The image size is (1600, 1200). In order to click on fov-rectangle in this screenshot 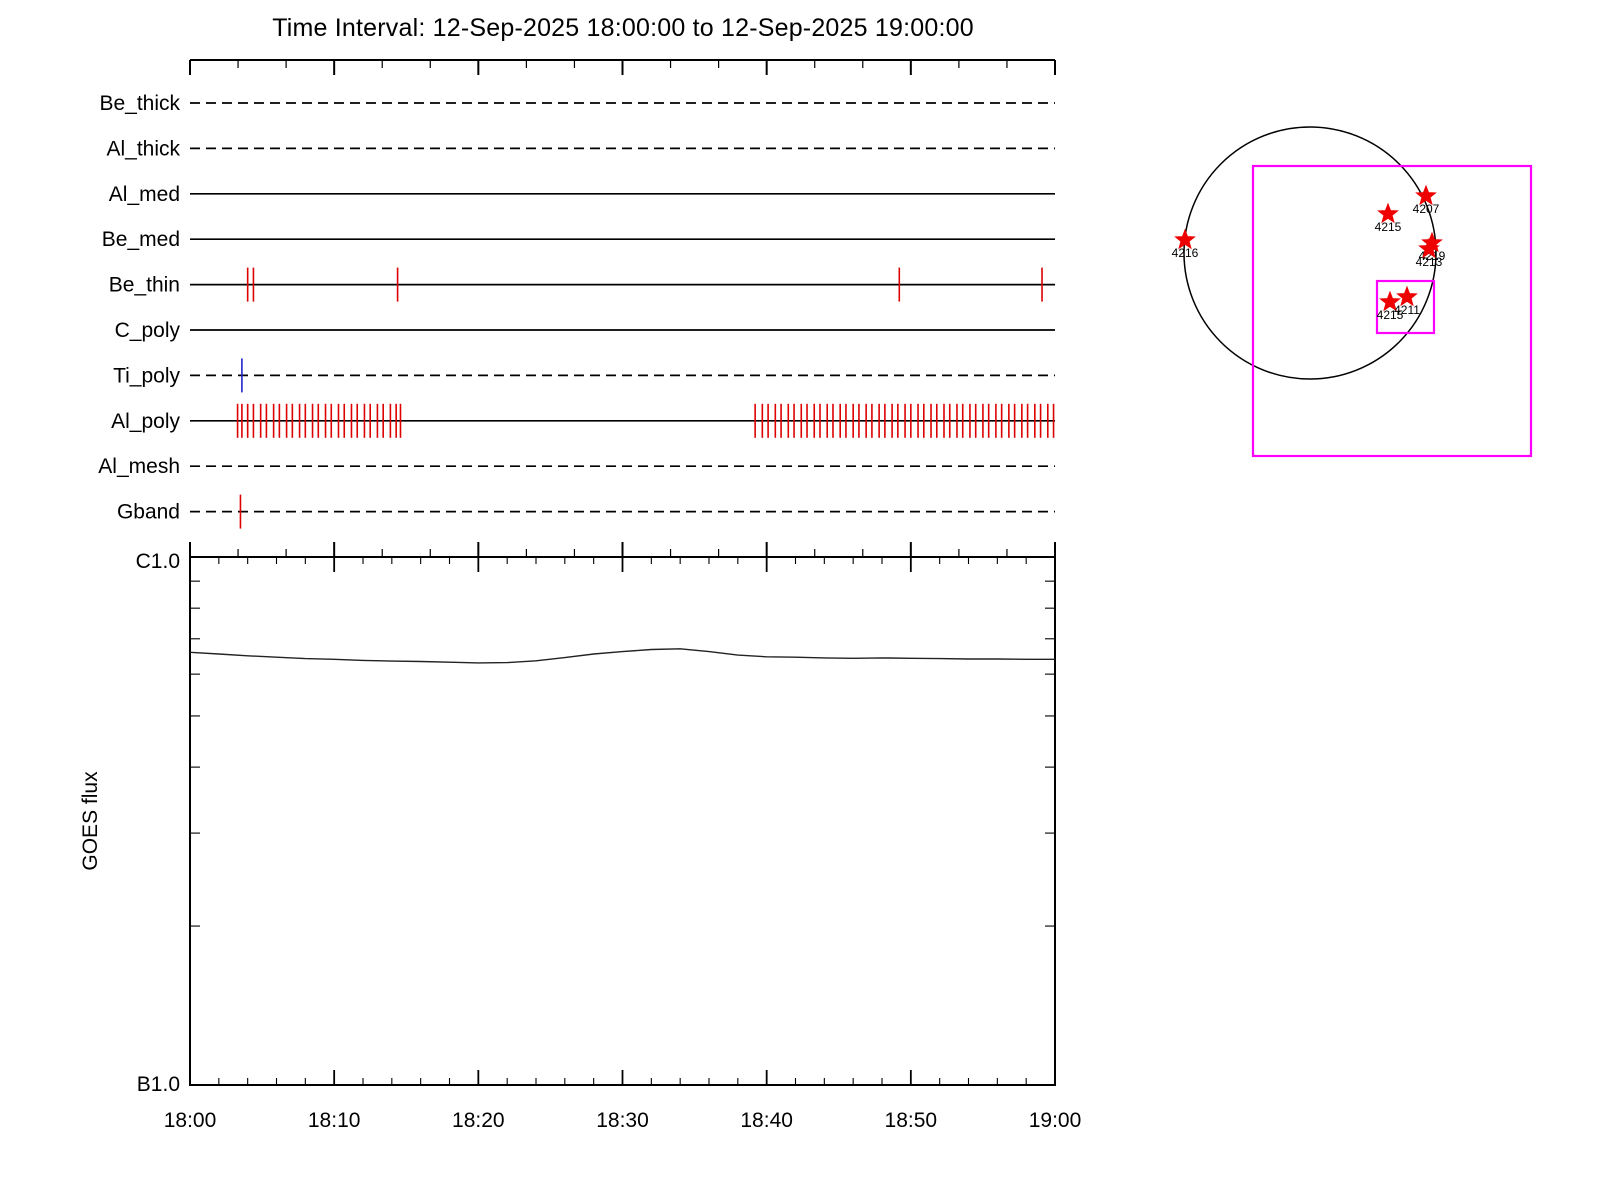, I will do `click(1392, 311)`.